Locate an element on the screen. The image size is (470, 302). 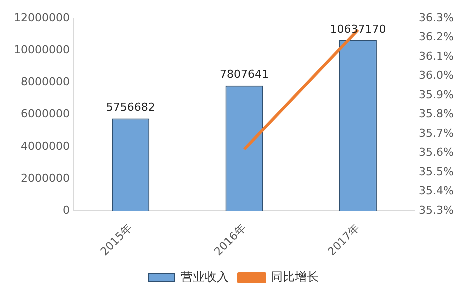
y-tick-label: 6000000 is located at coordinates (45, 114).